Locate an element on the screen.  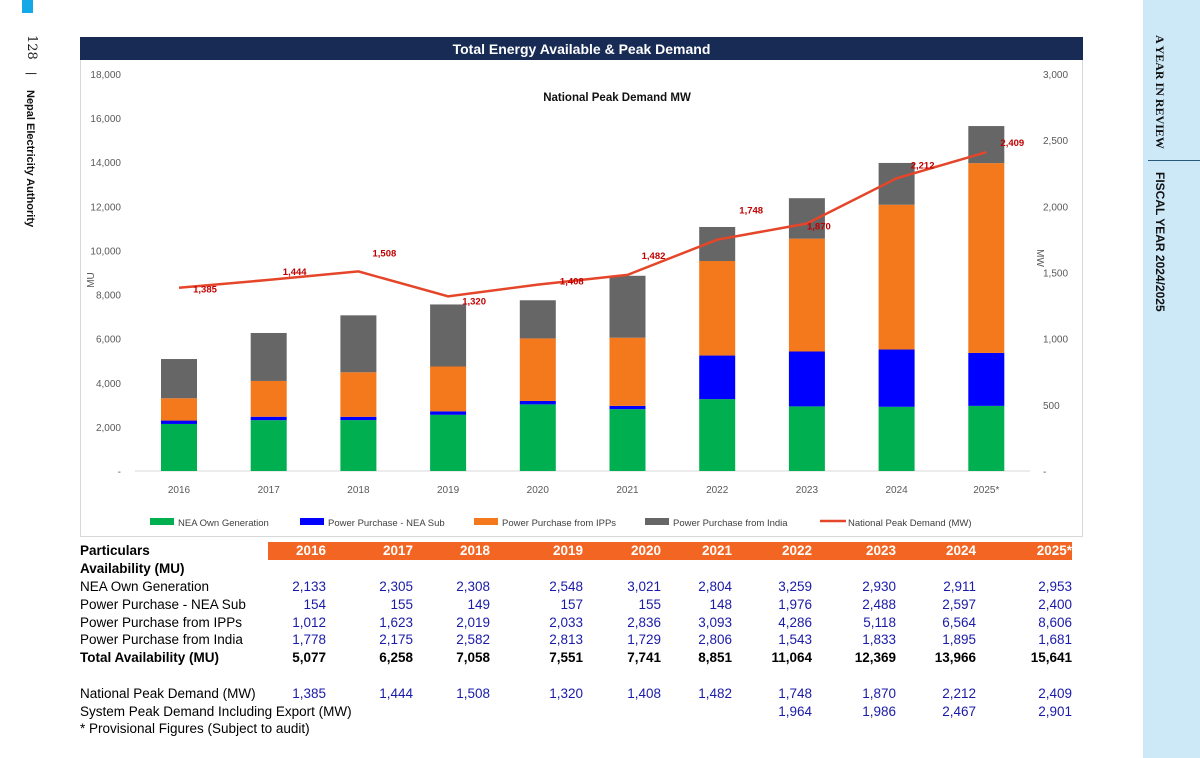
table-cell: 2018 is located at coordinates (451, 551).